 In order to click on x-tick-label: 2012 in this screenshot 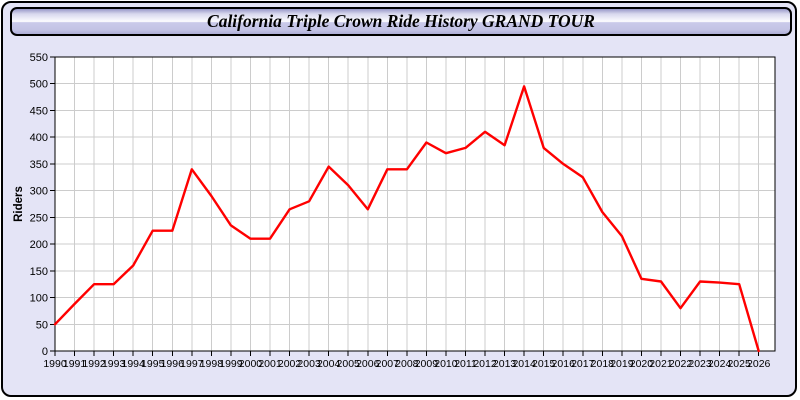, I will do `click(485, 364)`.